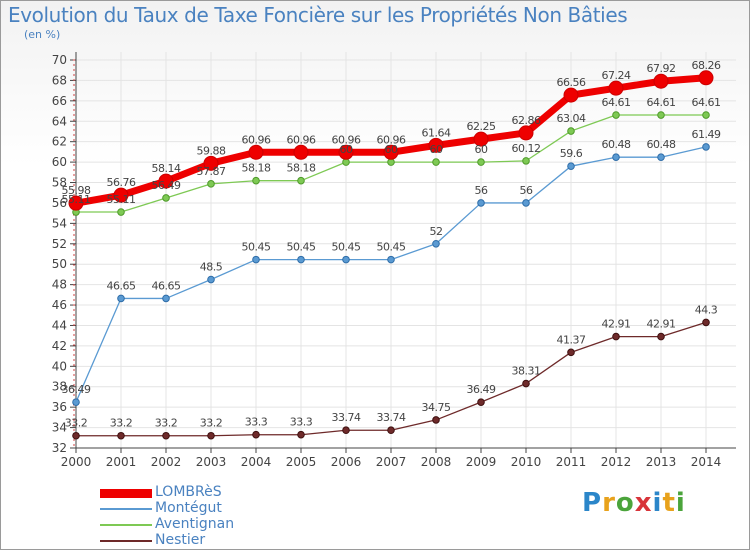 The width and height of the screenshot is (750, 550). Describe the element at coordinates (481, 462) in the screenshot. I see `x-tick-label: 2009` at that location.